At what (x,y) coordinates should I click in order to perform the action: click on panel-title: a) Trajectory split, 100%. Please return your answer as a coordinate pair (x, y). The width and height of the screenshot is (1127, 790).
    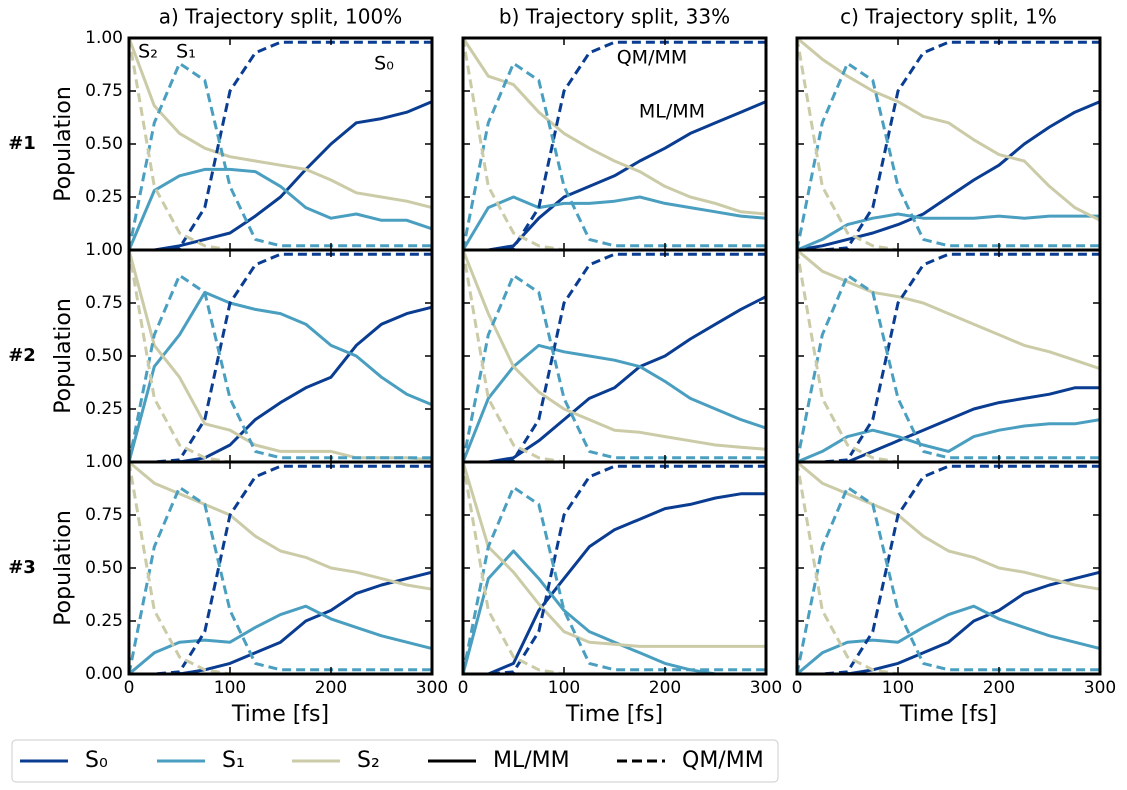
    Looking at the image, I should click on (281, 17).